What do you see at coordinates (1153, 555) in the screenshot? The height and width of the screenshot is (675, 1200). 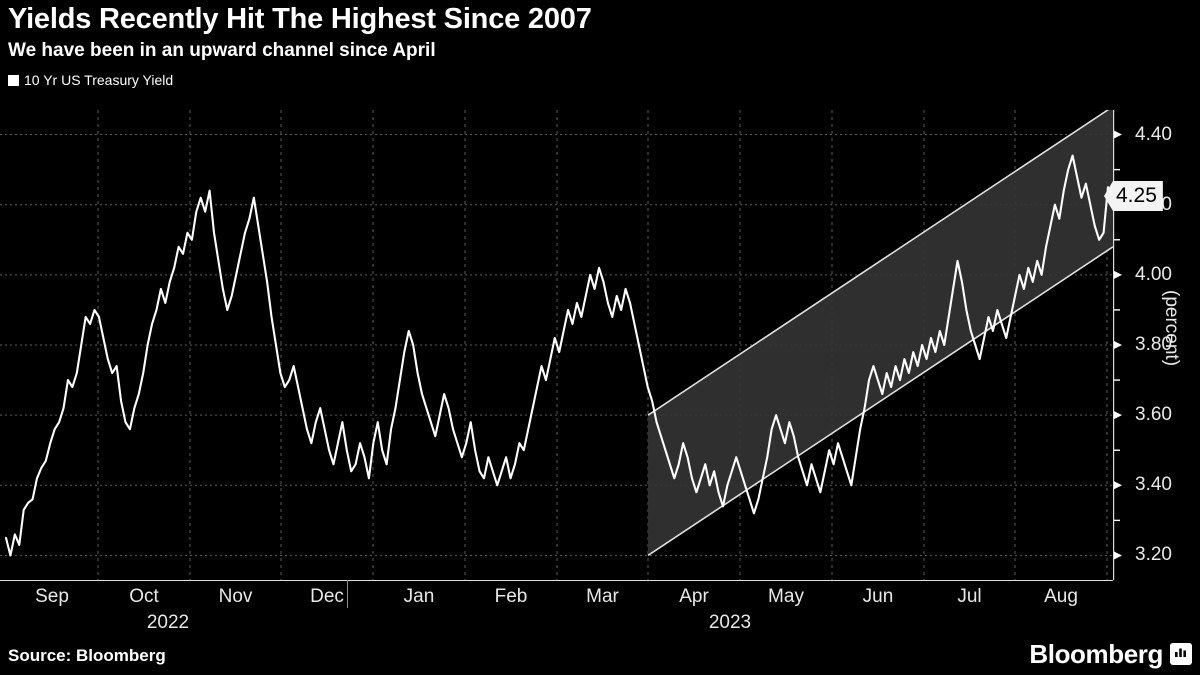 I see `y-axis-tick-label: 3.20` at bounding box center [1153, 555].